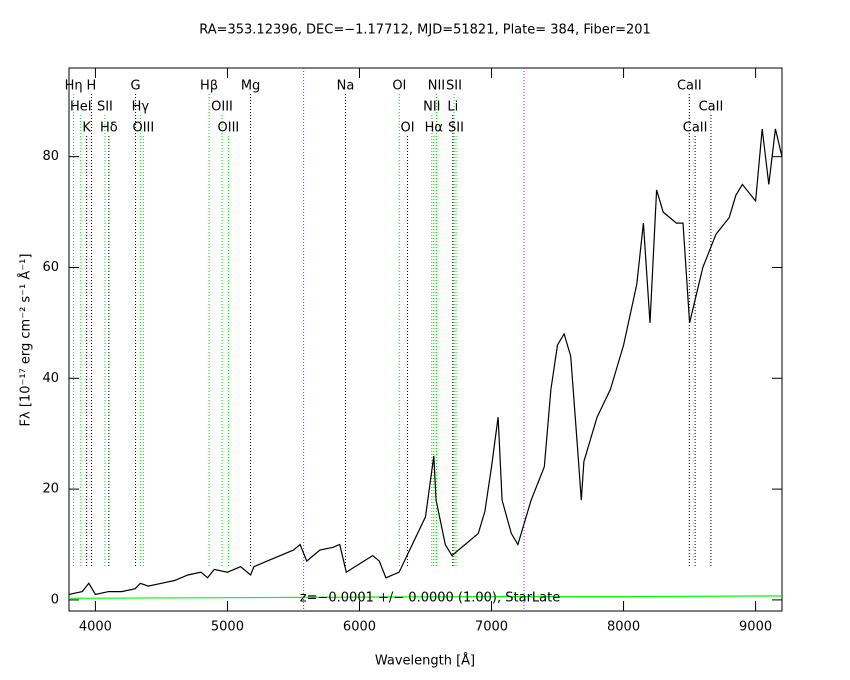  What do you see at coordinates (95, 627) in the screenshot?
I see `x-tick-label: 4000` at bounding box center [95, 627].